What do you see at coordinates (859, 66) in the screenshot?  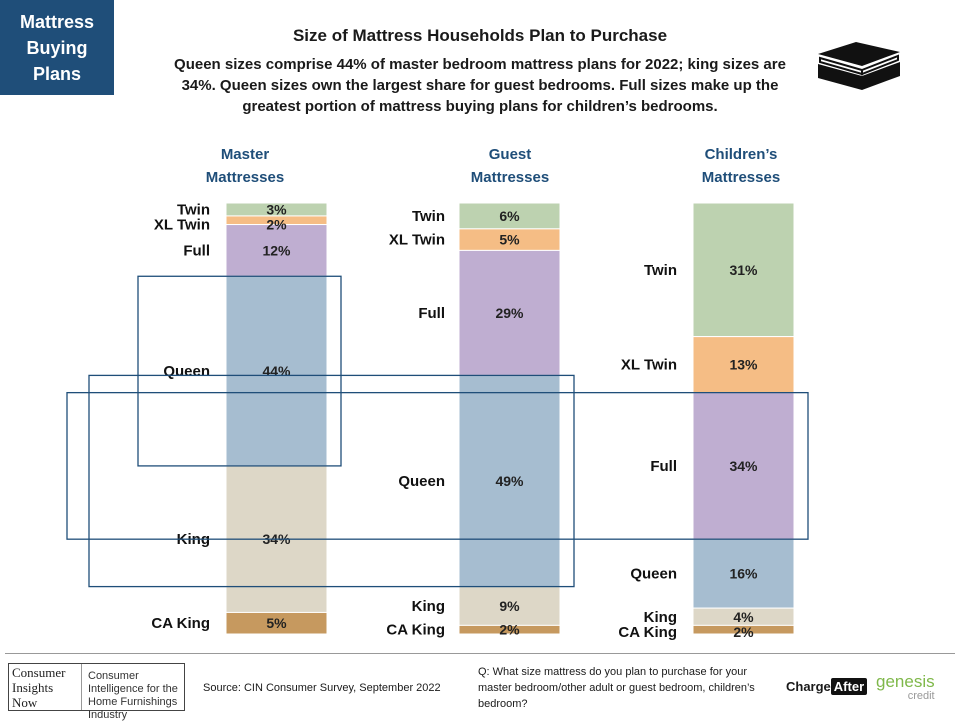 I see `mattress-icon` at bounding box center [859, 66].